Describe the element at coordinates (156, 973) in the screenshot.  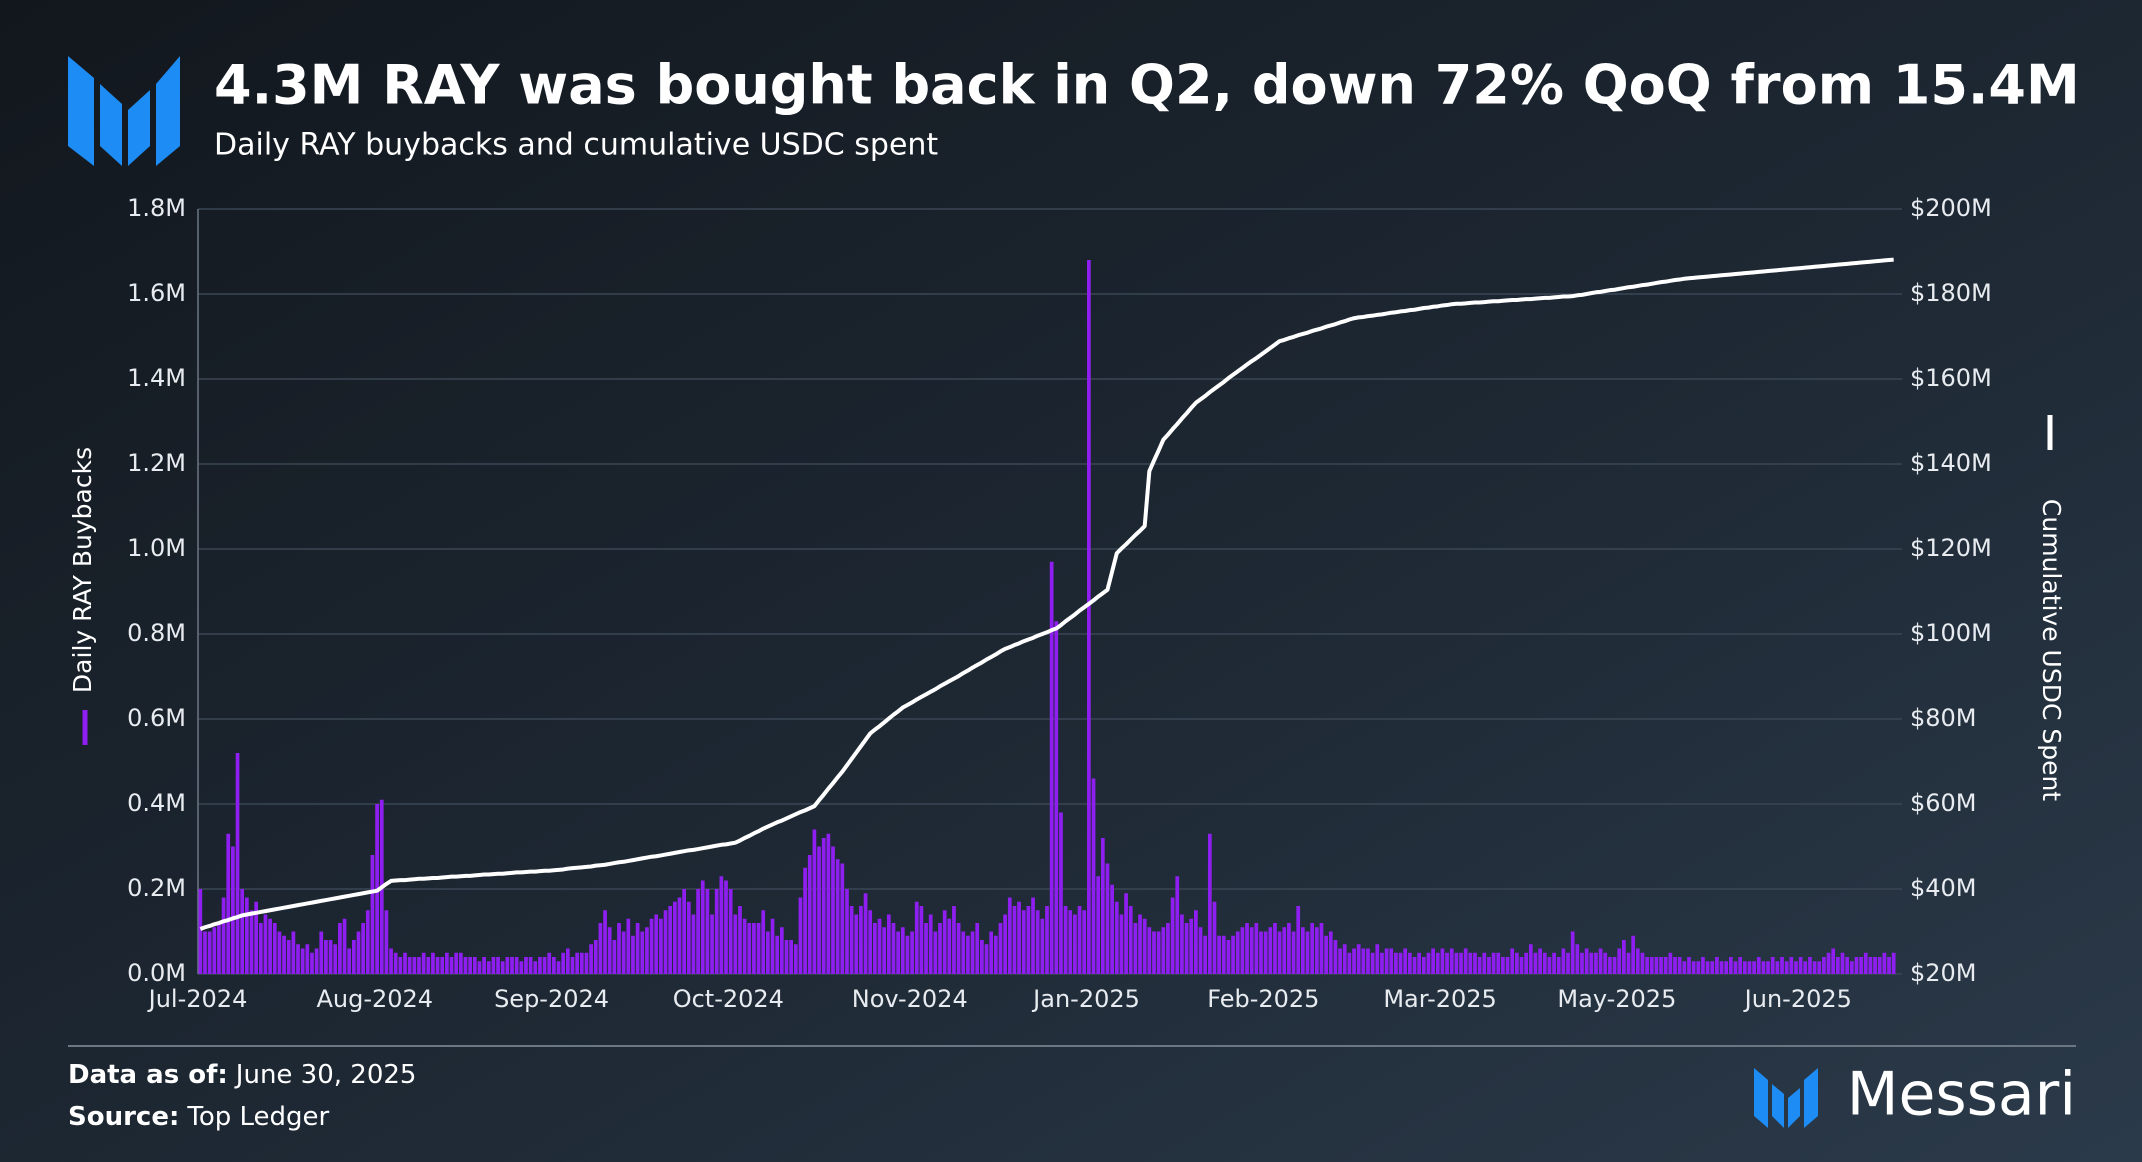
I see `y-tick-label: 0.0M` at that location.